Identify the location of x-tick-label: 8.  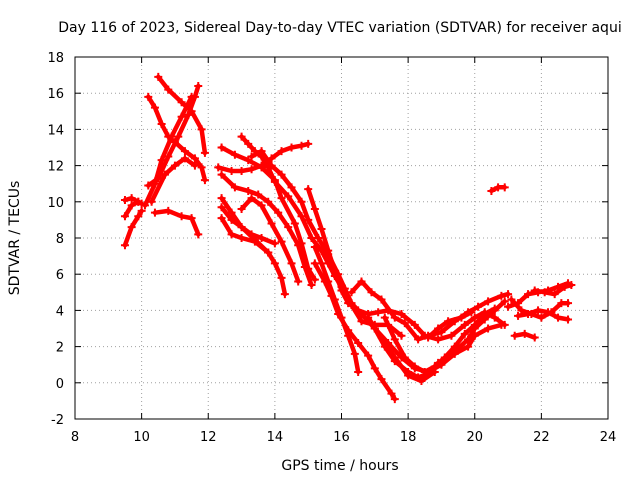
(75, 437).